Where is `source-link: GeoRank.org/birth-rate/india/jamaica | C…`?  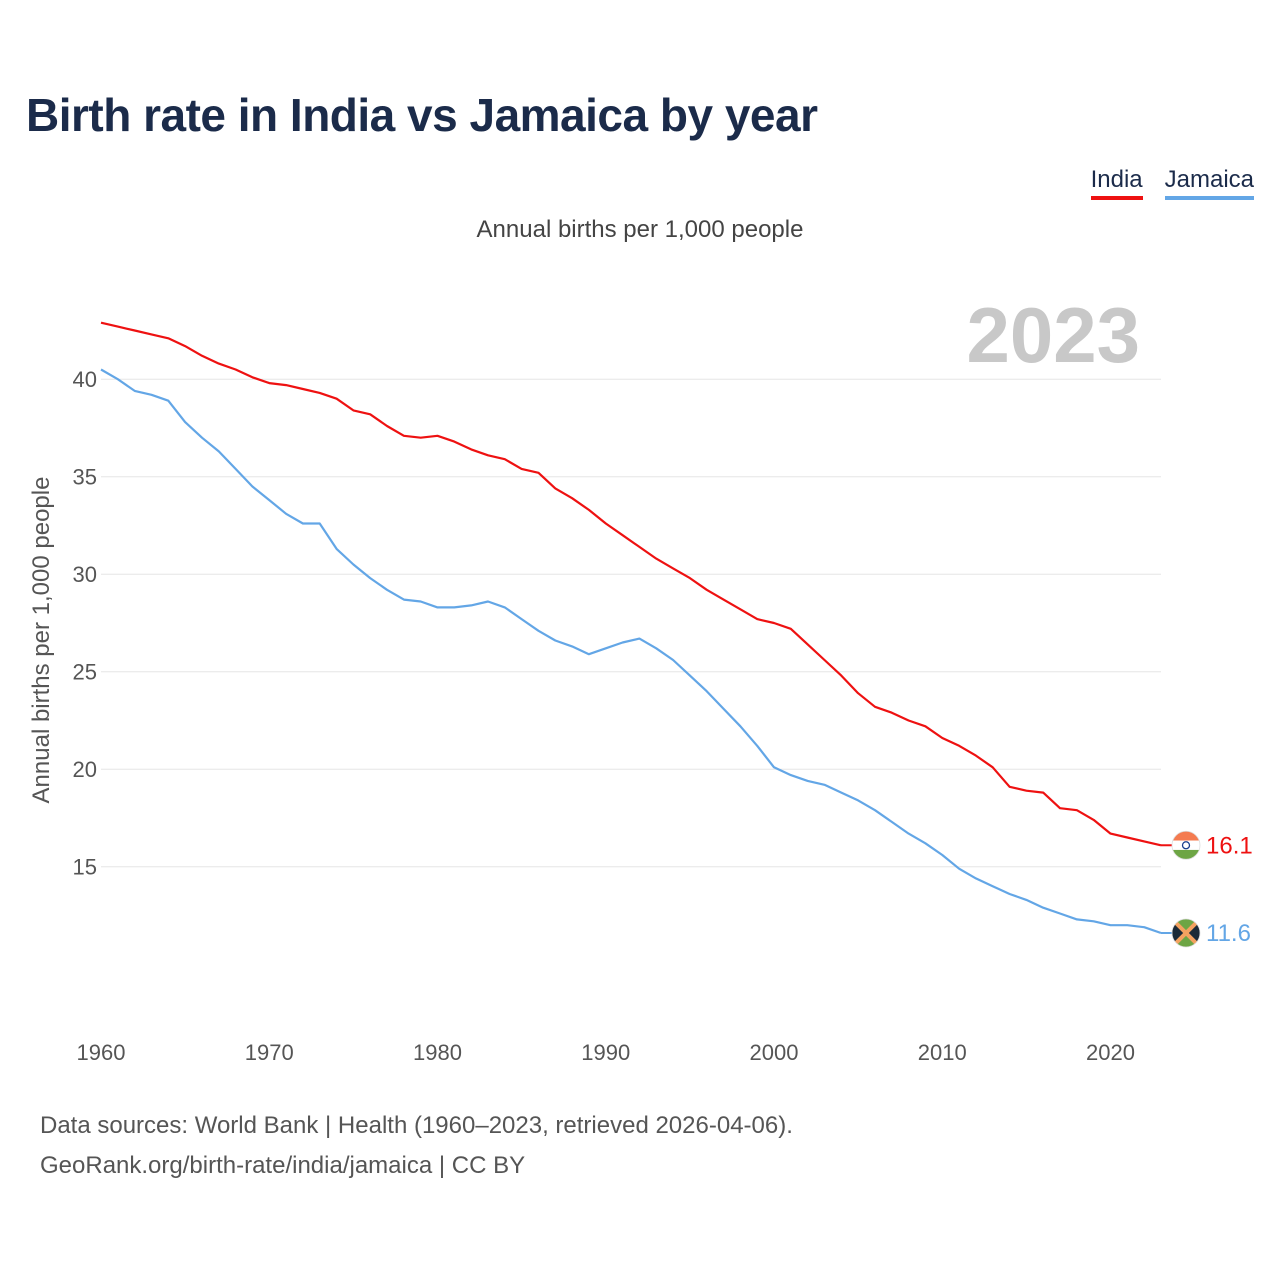 source-link: GeoRank.org/birth-rate/india/jamaica | C… is located at coordinates (283, 1165).